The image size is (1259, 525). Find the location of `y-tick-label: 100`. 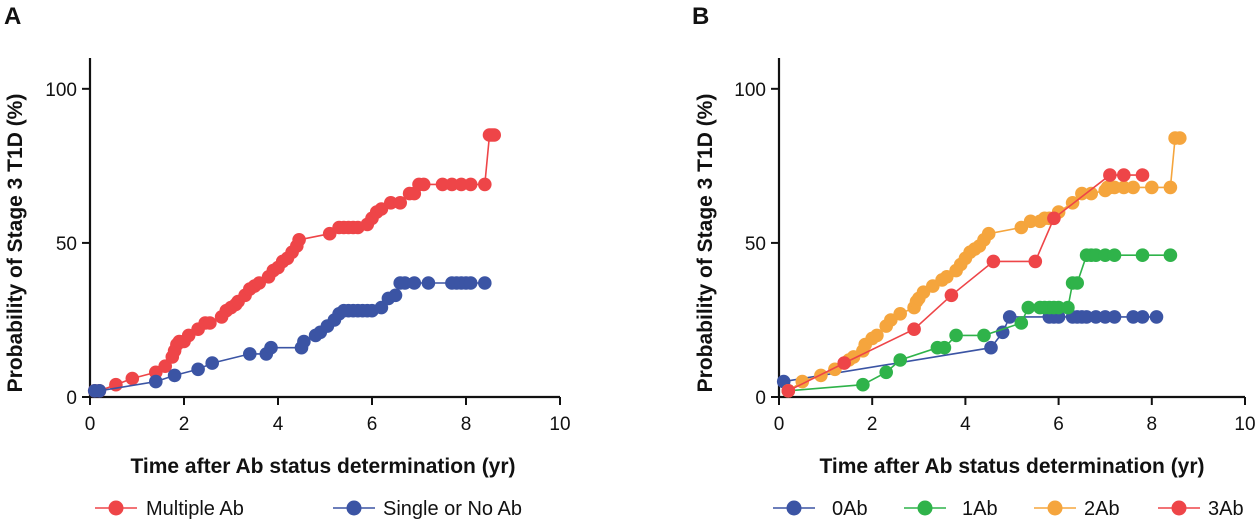

y-tick-label: 100 is located at coordinates (750, 90).